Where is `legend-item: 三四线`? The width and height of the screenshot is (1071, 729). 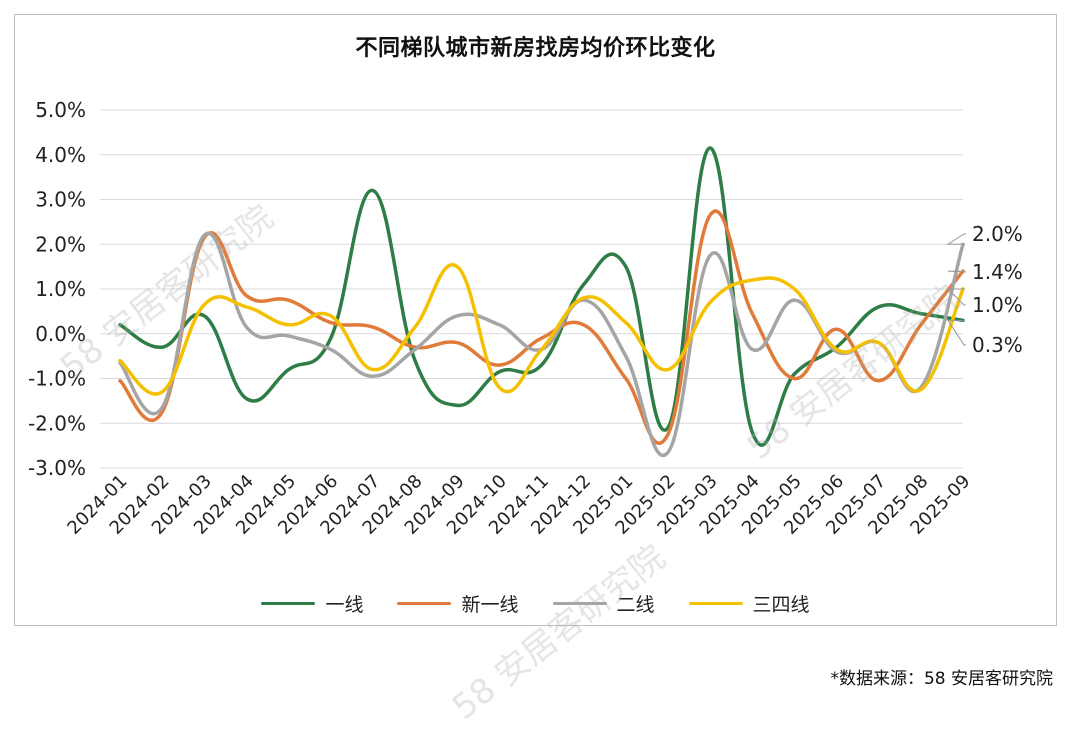 legend-item: 三四线 is located at coordinates (749, 603).